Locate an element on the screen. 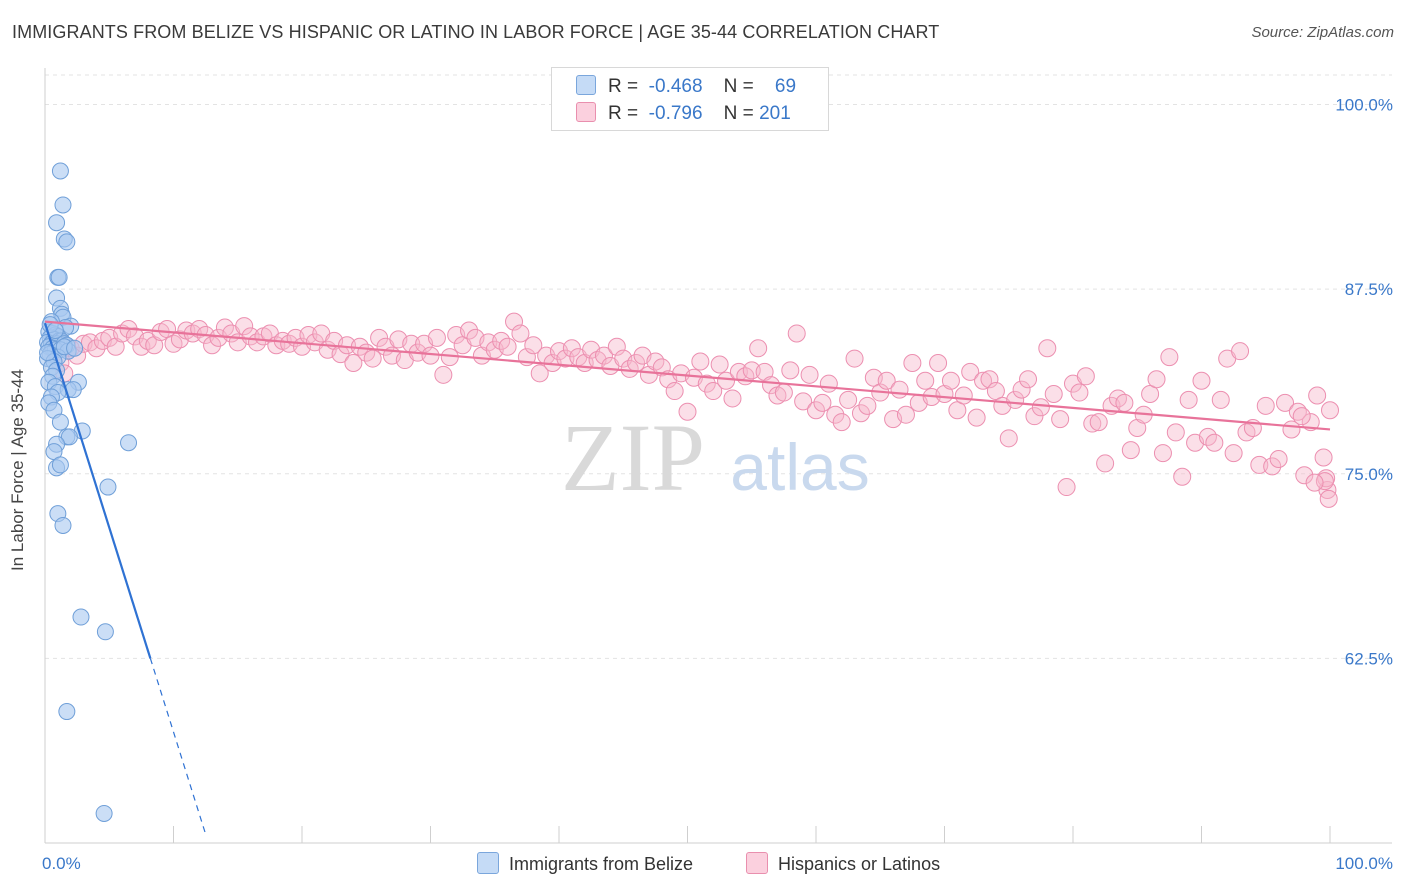  watermark-zip: ZIP is located at coordinates (633, 457).